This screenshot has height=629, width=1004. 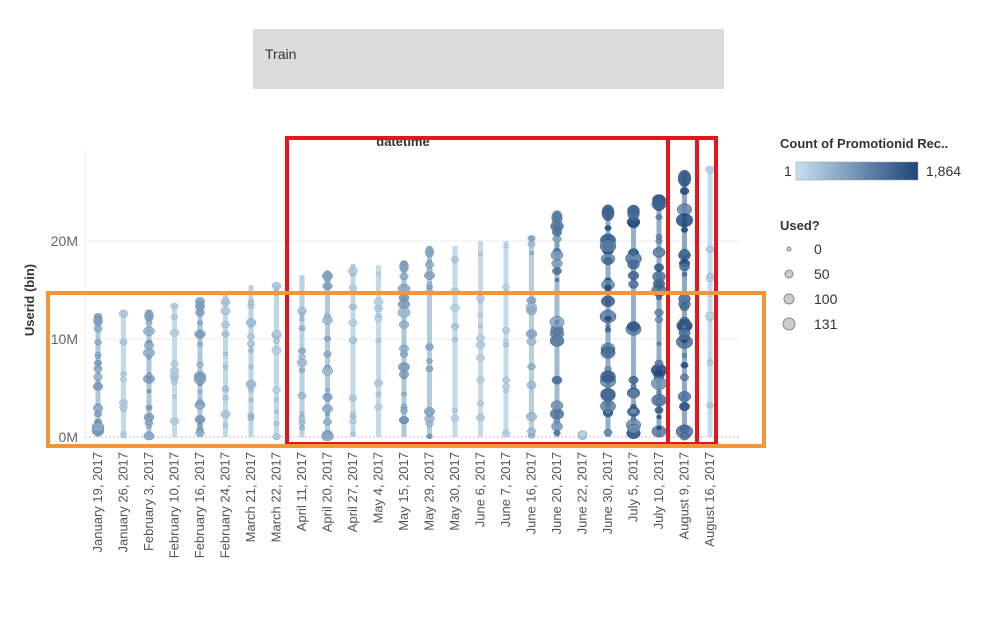 I want to click on x-tick-label: February 10, 2017, so click(x=174, y=505).